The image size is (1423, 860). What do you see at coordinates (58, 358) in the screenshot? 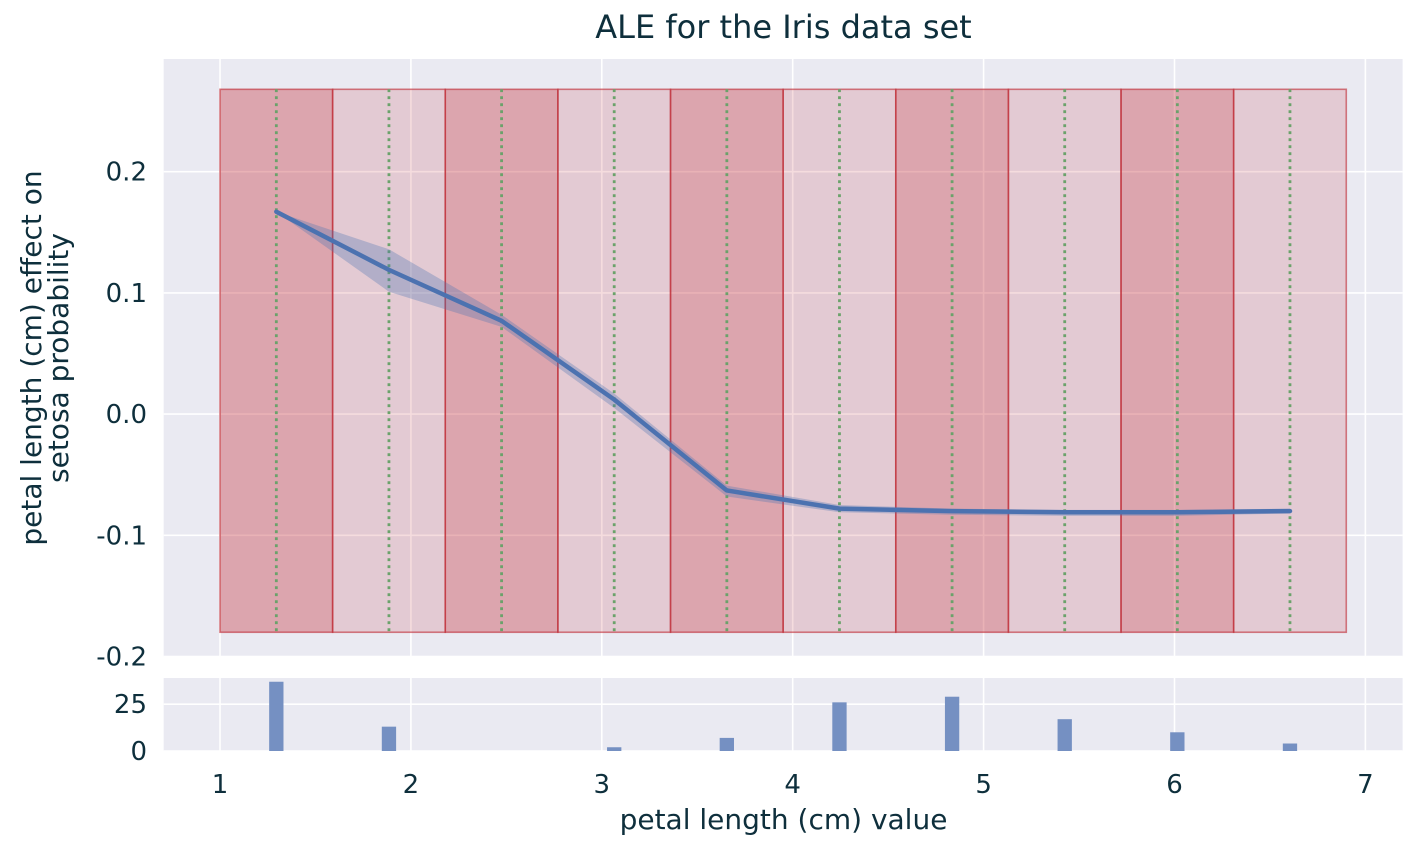
I see `y-axis-label-line2: setosa probability` at bounding box center [58, 358].